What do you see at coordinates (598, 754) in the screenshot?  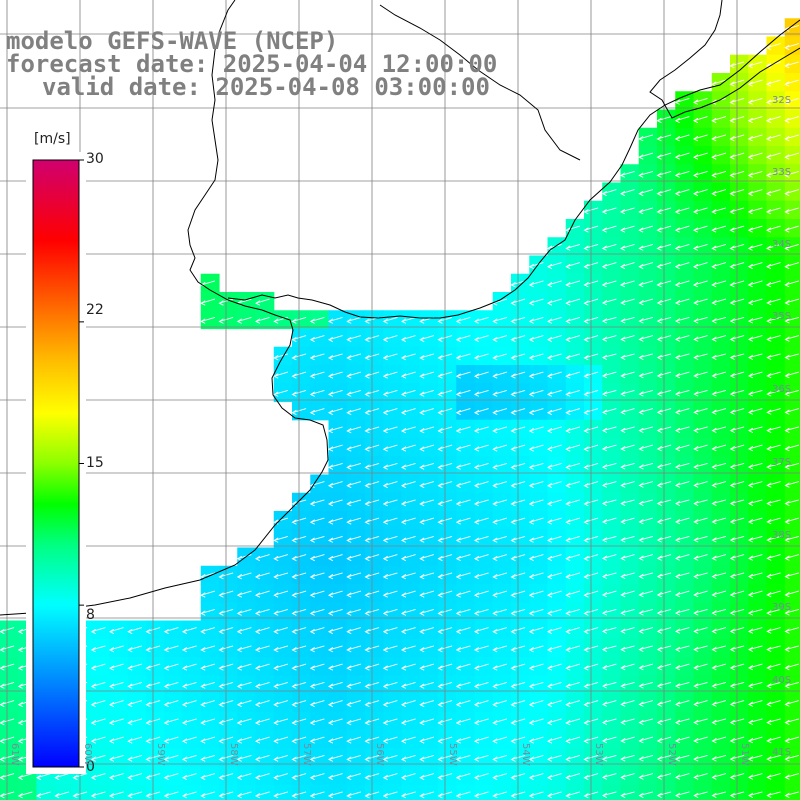 I see `lon-label-53w: 53W` at bounding box center [598, 754].